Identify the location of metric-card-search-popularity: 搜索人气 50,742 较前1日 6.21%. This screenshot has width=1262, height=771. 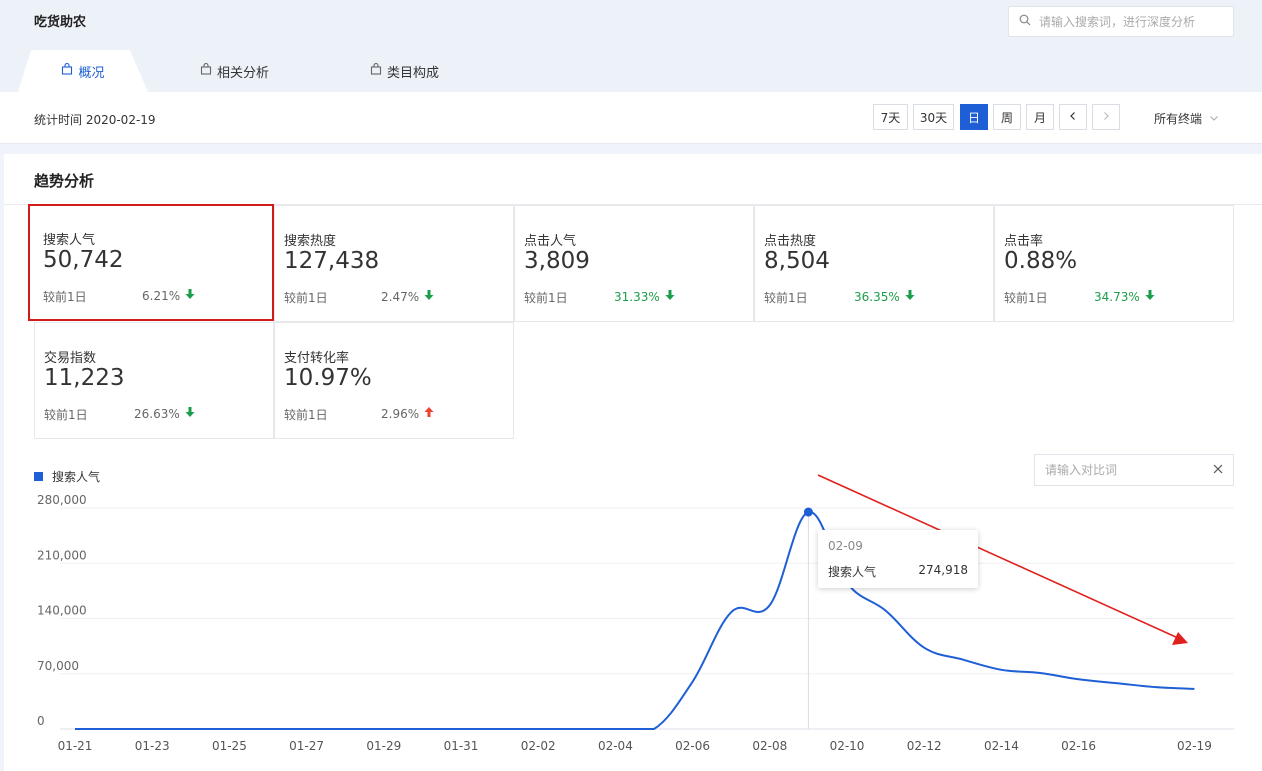
(151, 262).